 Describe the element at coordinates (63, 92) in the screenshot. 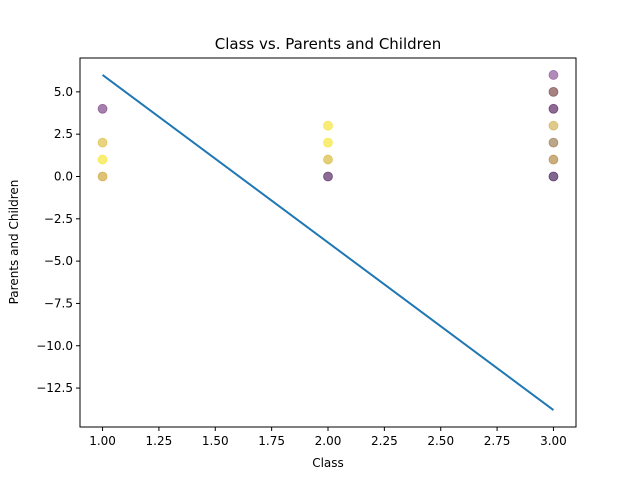

I see `y-tick-label: 5.0` at that location.